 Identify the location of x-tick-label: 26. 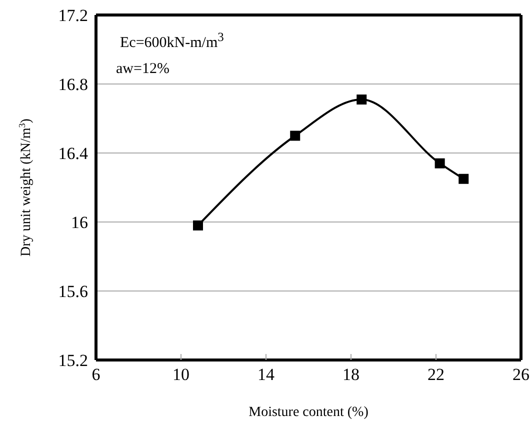
(521, 374).